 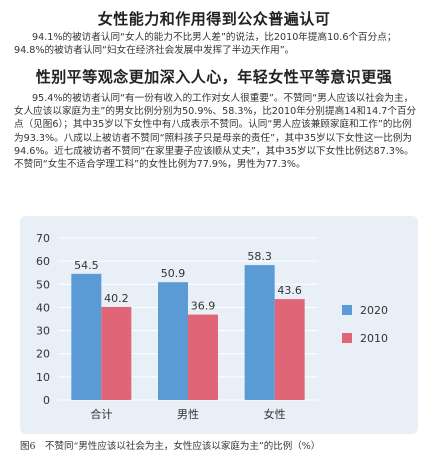 What do you see at coordinates (43, 331) in the screenshot?
I see `y-tick-label: 30` at bounding box center [43, 331].